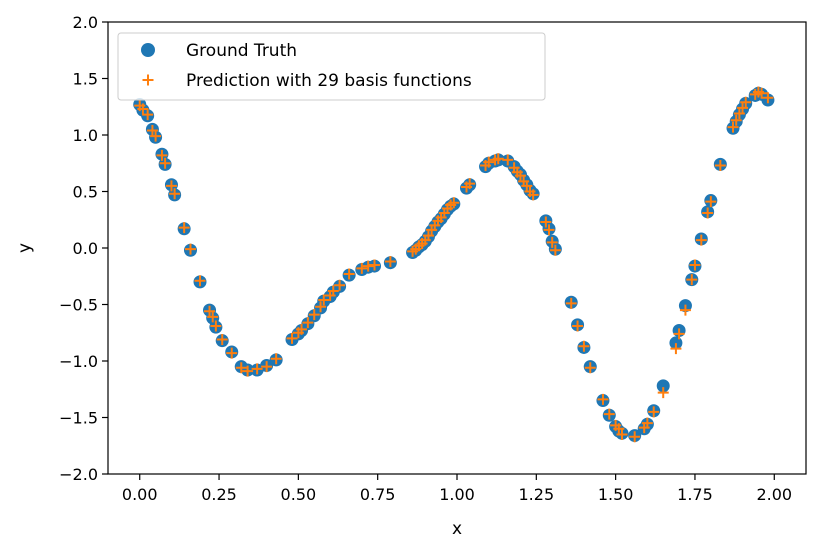 This screenshot has height=553, width=824. I want to click on y-tick-label: −2.0, so click(78, 474).